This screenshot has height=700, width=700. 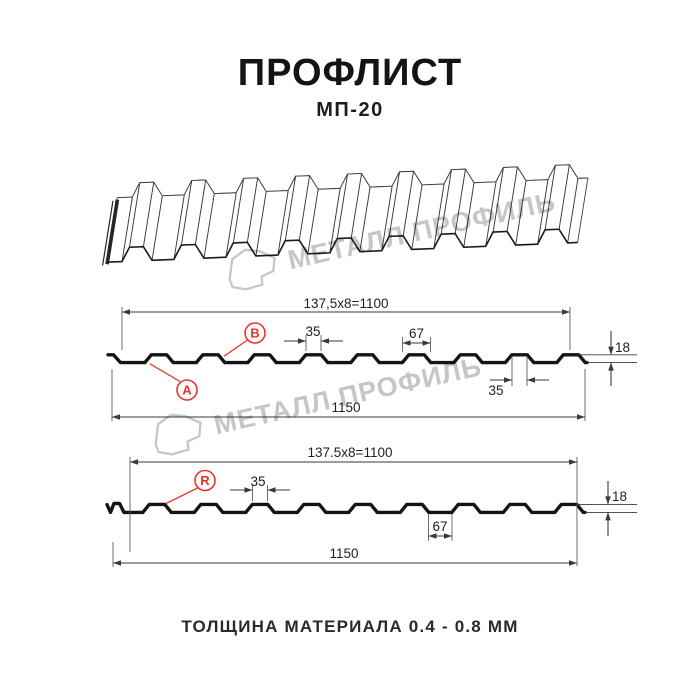 What do you see at coordinates (346, 303) in the screenshot?
I see `dim-pitch-total-front: 137,5x8=1100` at bounding box center [346, 303].